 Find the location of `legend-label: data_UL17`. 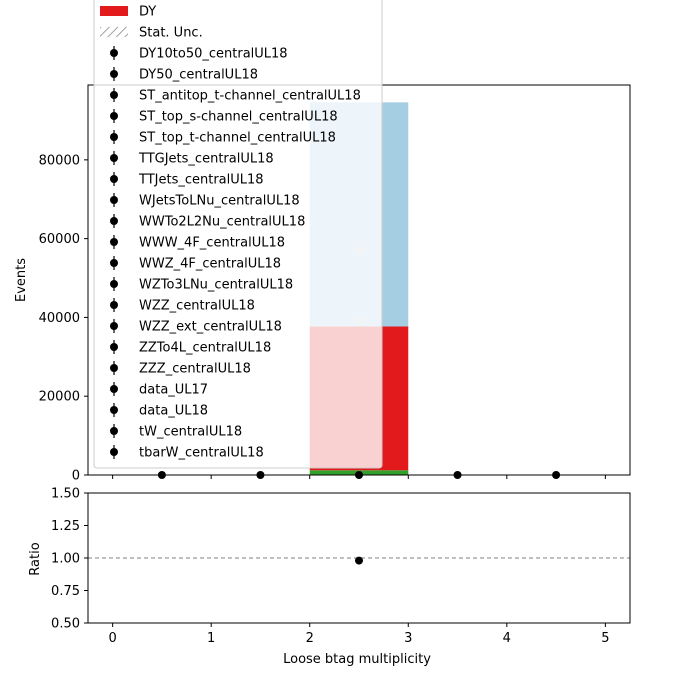

legend-label: data_UL17 is located at coordinates (173, 390).